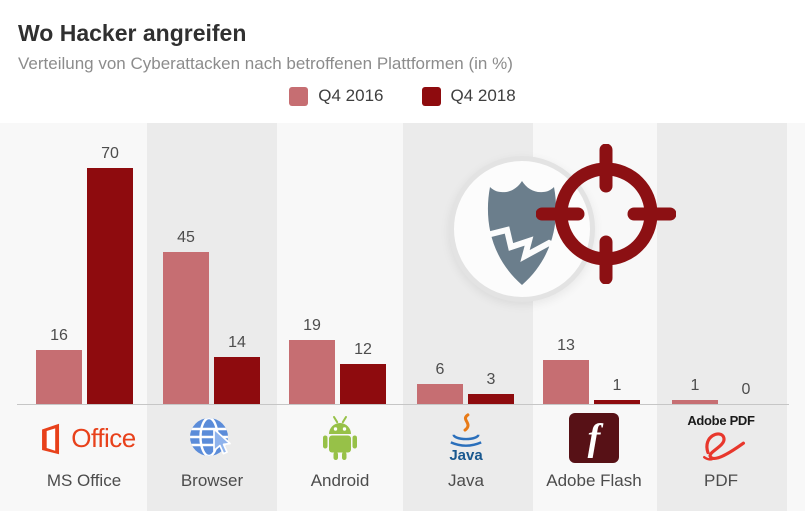  What do you see at coordinates (212, 480) in the screenshot?
I see `category-label: Browser` at bounding box center [212, 480].